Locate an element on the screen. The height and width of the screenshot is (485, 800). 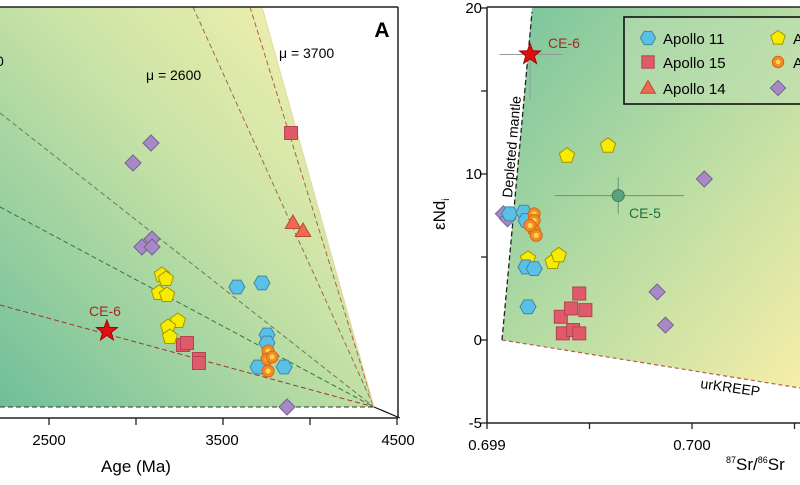
mu-2600-label: μ = 2600 is located at coordinates (173, 75).